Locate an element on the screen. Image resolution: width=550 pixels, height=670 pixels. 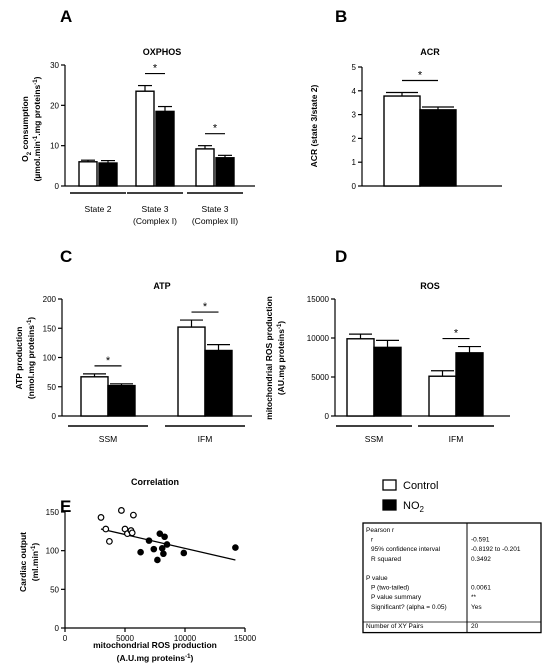
panel-e-ytick-label: 100 is located at coordinates (53, 551).